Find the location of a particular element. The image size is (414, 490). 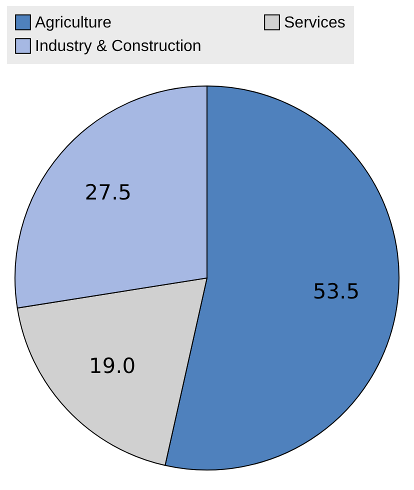

data-label: 19.0 is located at coordinates (112, 366).